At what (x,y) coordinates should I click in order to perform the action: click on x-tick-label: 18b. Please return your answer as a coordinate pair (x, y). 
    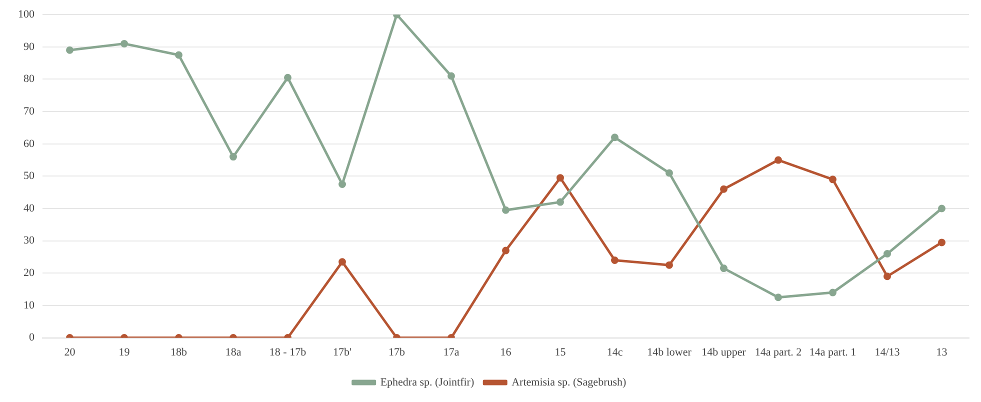
    Looking at the image, I should click on (179, 352).